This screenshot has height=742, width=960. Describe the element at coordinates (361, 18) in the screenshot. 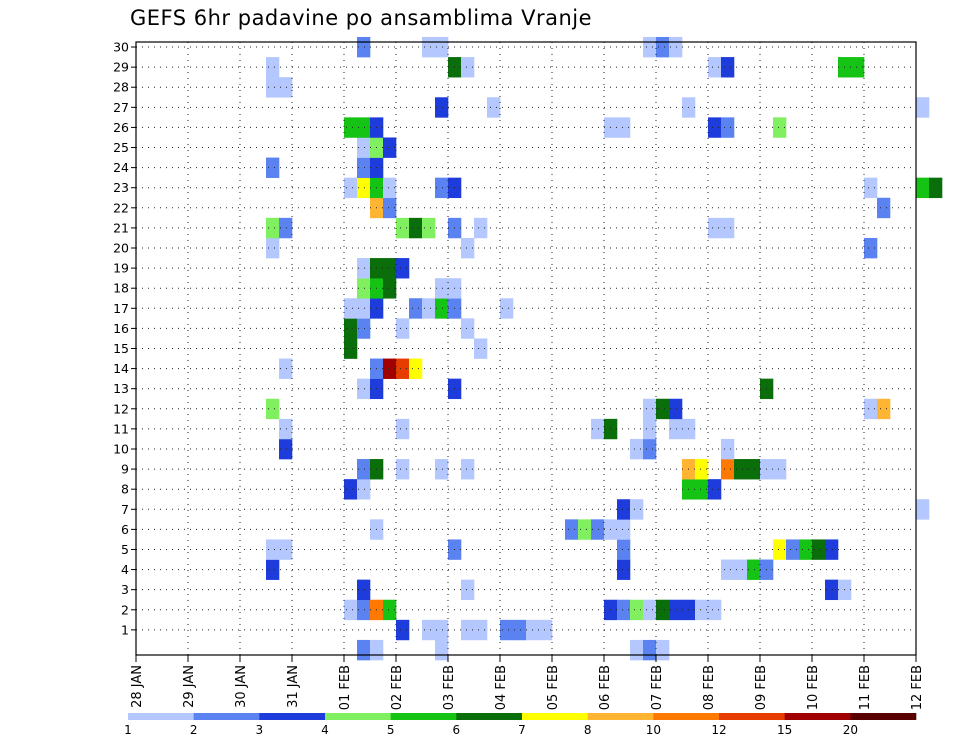

I see `chart-title: GEFS 6hr padavine po ansamblima Vranje` at that location.